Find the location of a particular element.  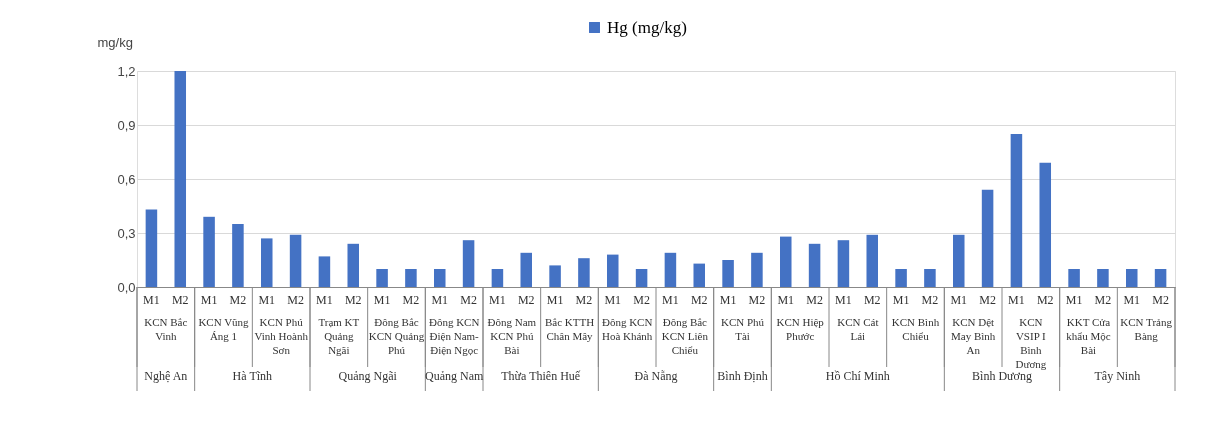

y-tick-label: 0,6 is located at coordinates (126, 179).